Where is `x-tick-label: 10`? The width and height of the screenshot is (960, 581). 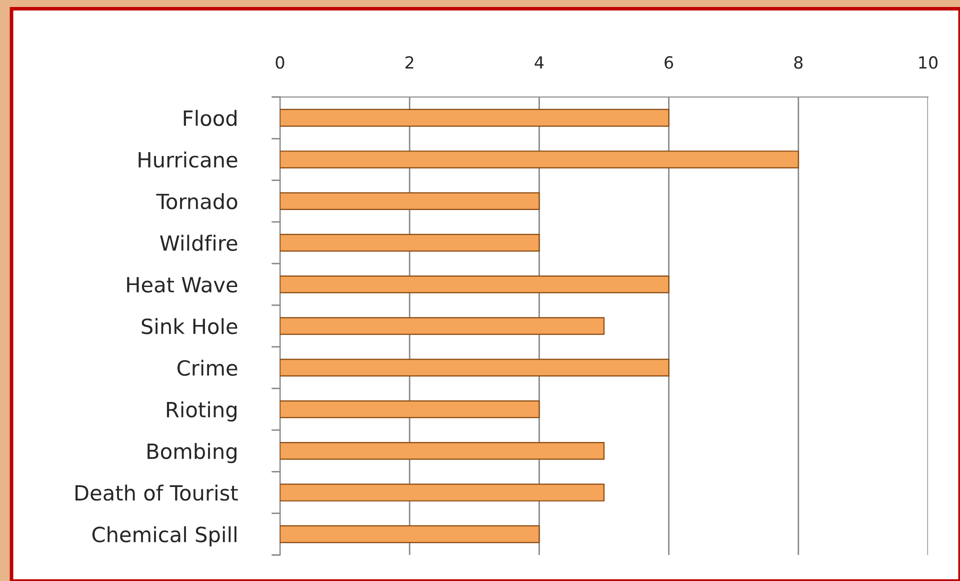 x-tick-label: 10 is located at coordinates (928, 62).